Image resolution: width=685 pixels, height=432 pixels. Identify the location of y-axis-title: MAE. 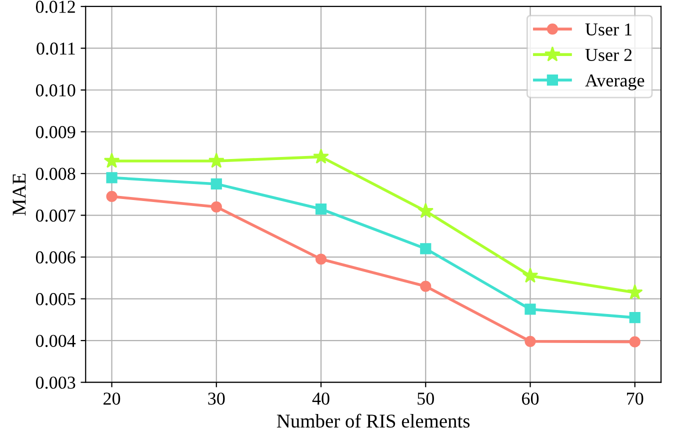
(19, 195).